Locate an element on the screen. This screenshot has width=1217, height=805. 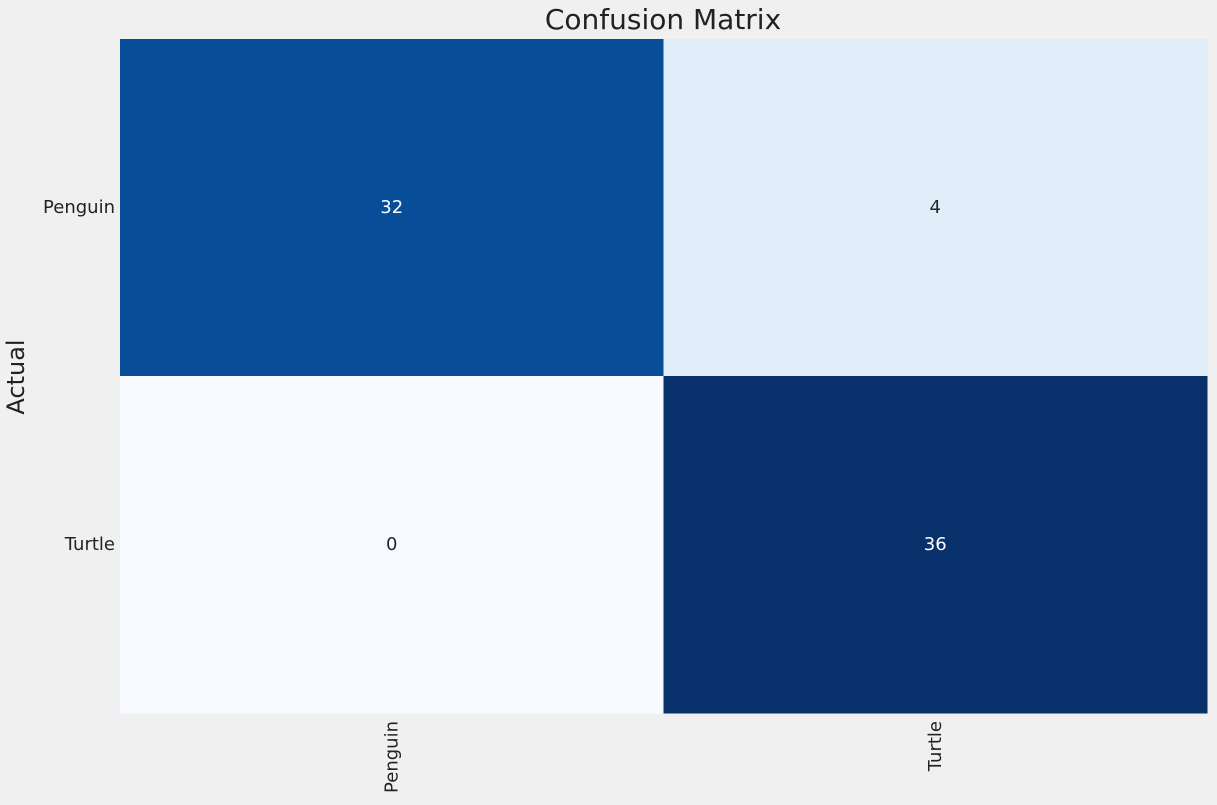
cell-value-label: 0 is located at coordinates (391, 544).